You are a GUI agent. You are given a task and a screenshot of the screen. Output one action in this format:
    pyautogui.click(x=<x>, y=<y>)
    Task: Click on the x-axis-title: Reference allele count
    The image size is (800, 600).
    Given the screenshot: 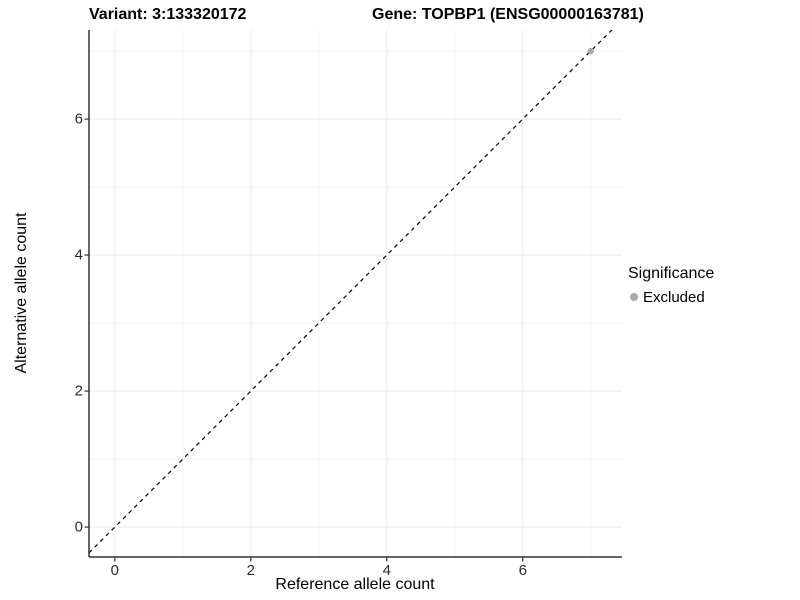 What is the action you would take?
    pyautogui.click(x=355, y=584)
    